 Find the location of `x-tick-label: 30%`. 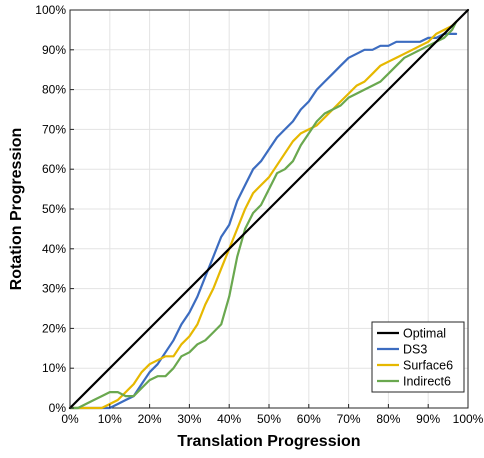

x-tick-label: 30% is located at coordinates (189, 419).